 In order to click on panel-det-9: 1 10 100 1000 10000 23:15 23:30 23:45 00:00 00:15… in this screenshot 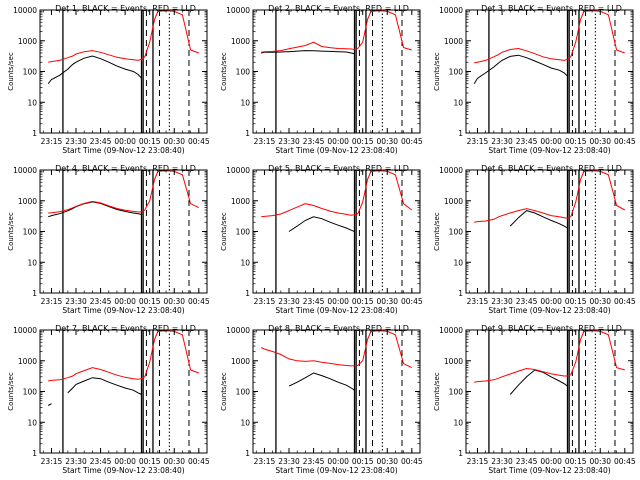, I will do `click(534, 399)`.